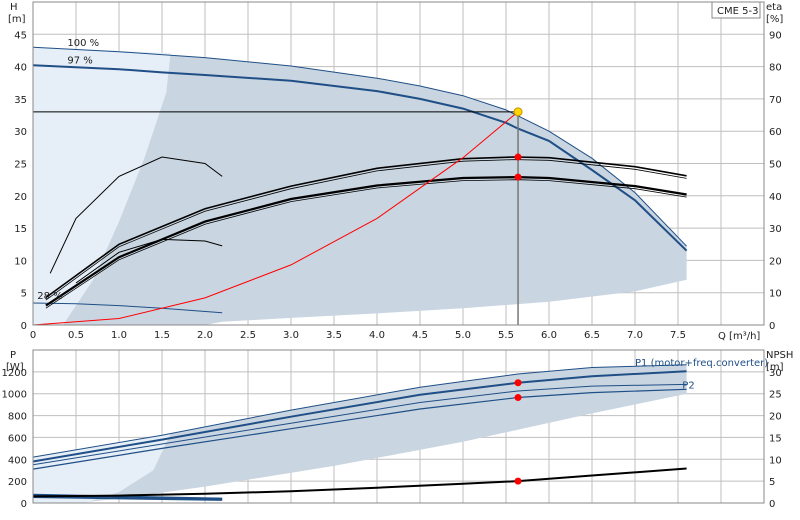 Image resolution: width=800 pixels, height=520 pixels. What do you see at coordinates (775, 373) in the screenshot?
I see `npsh-tick-label: 30` at bounding box center [775, 373].